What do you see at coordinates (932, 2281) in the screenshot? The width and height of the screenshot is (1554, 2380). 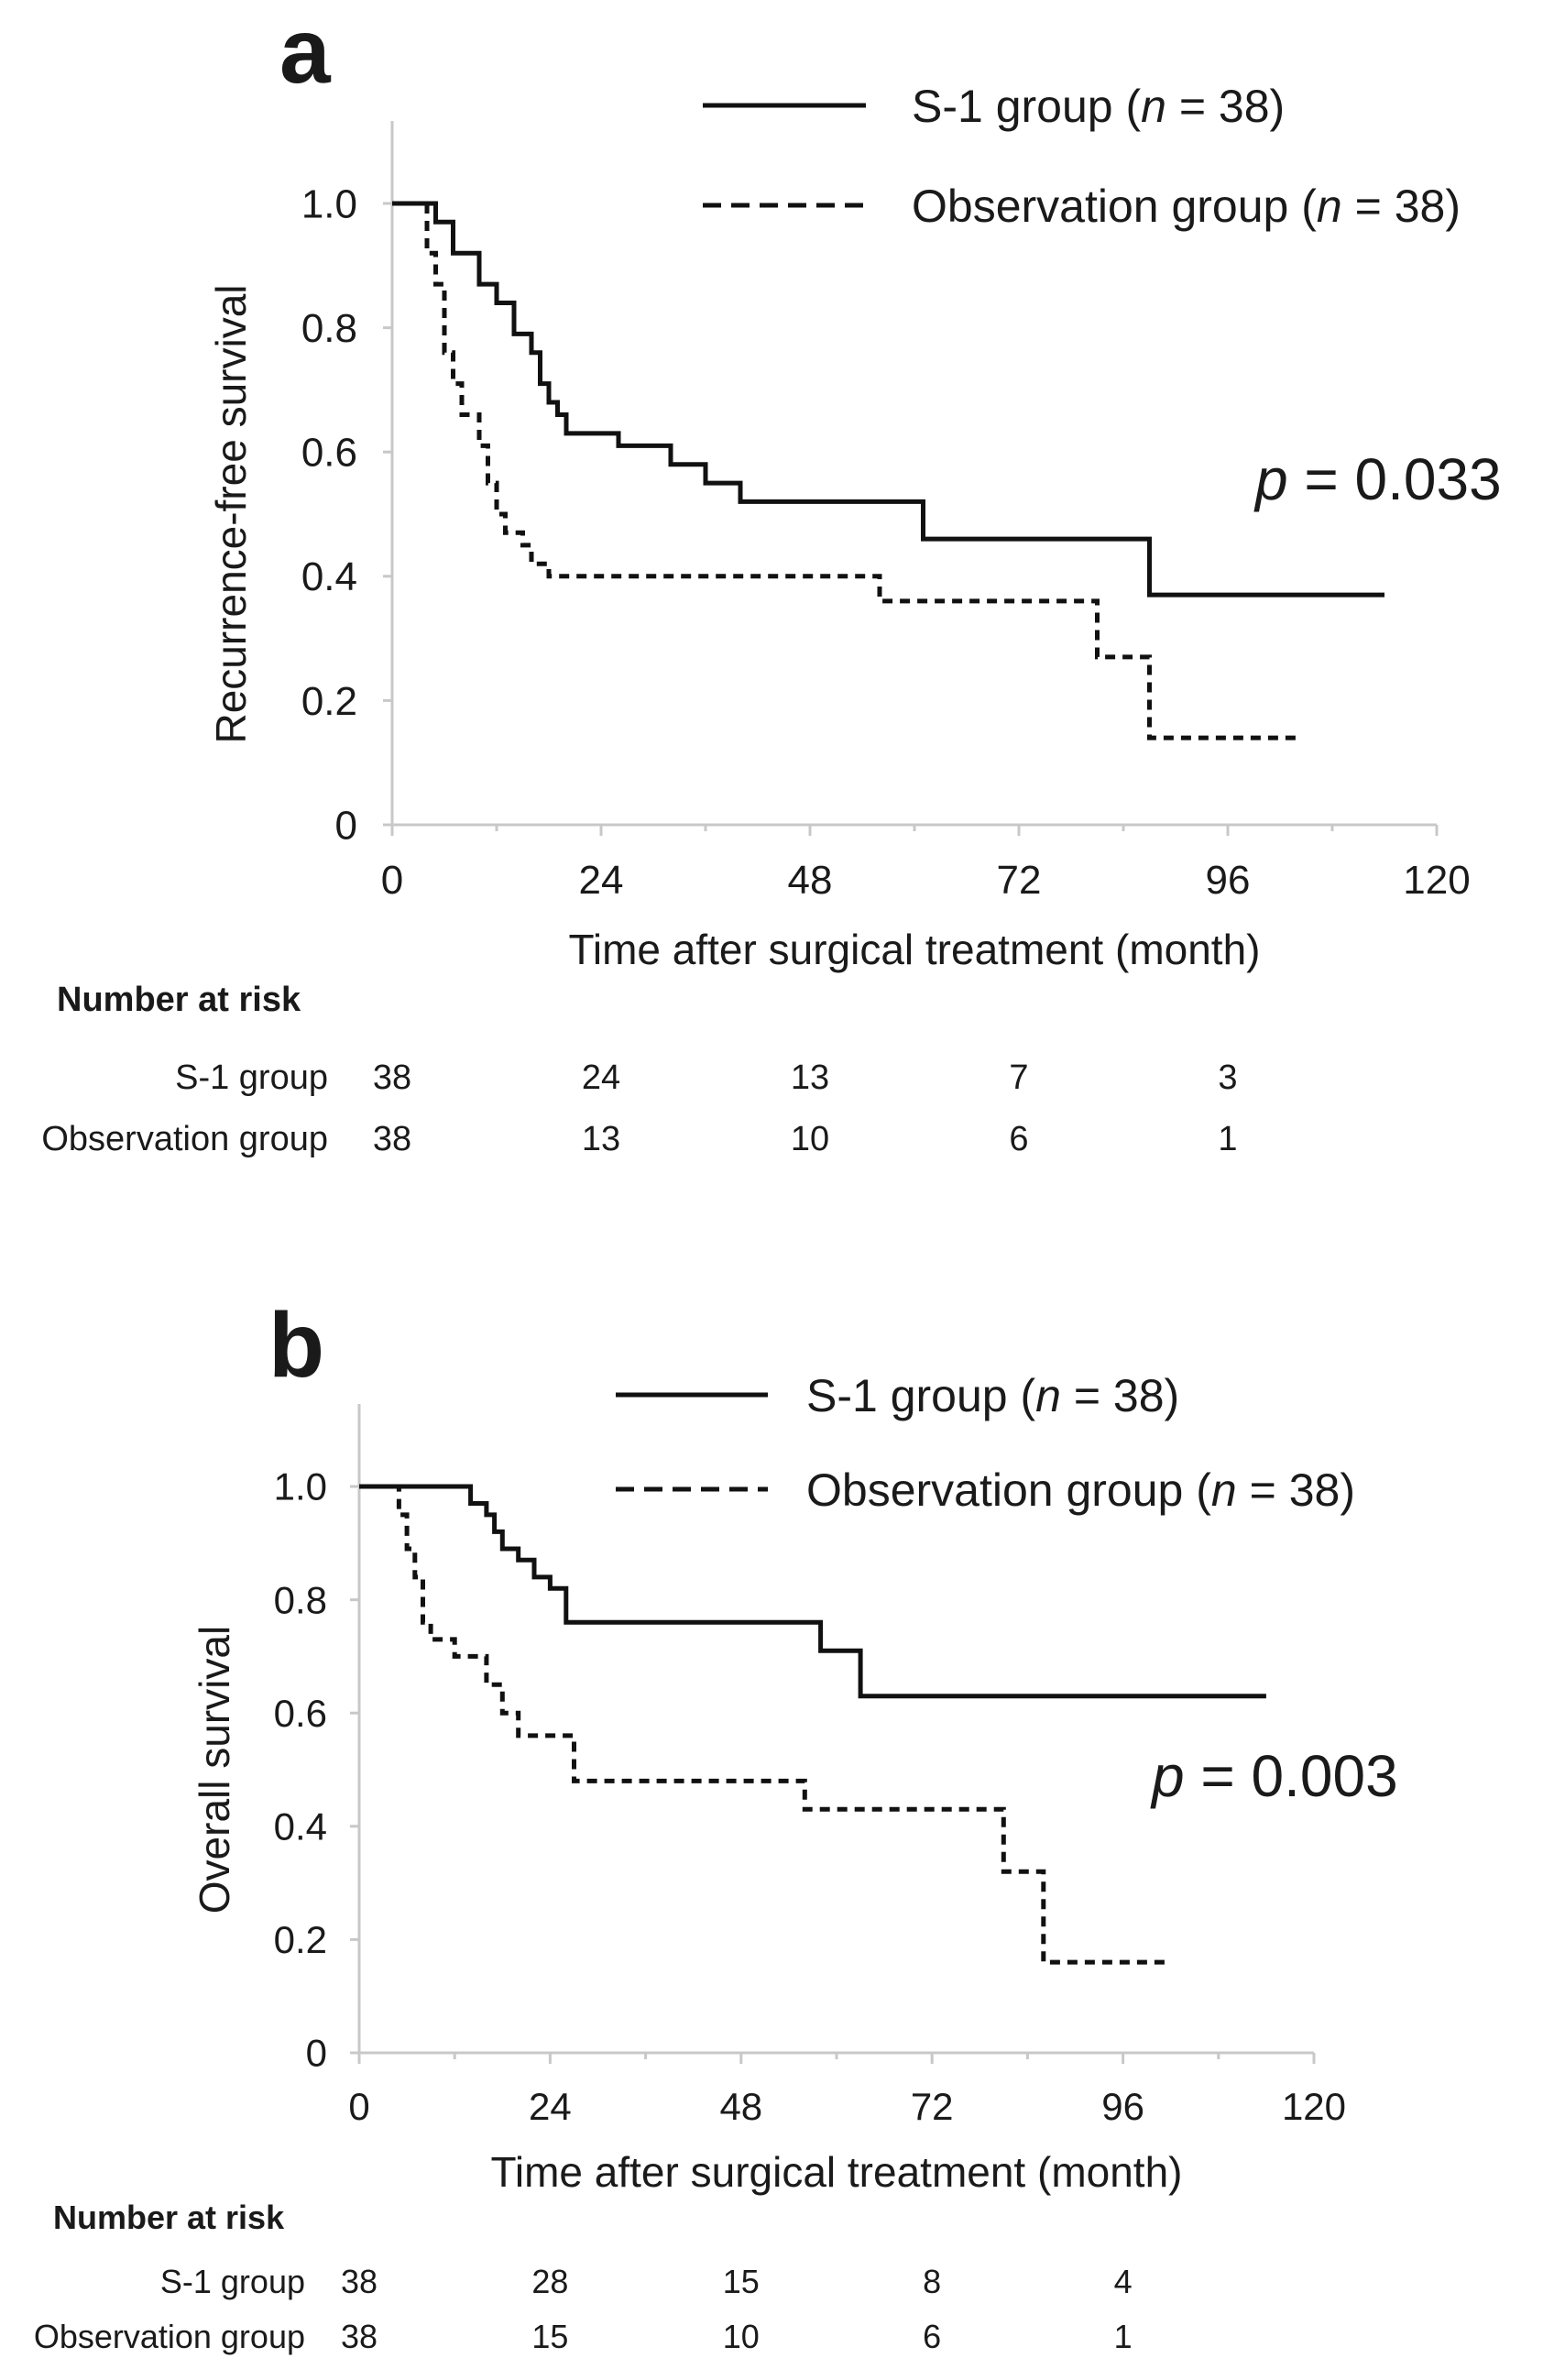 I see `risk-table-cell: 8` at bounding box center [932, 2281].